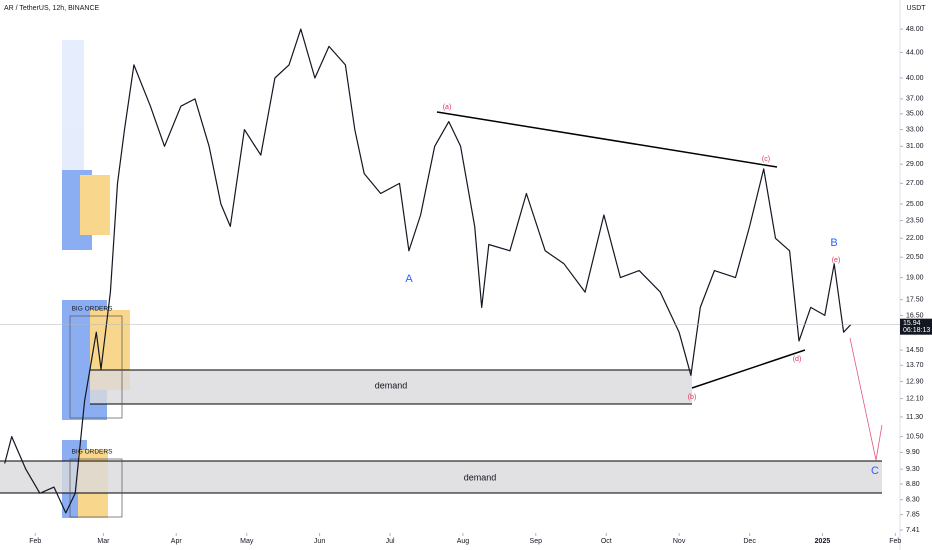  What do you see at coordinates (915, 381) in the screenshot?
I see `y-tick-label: 12.90` at bounding box center [915, 381].